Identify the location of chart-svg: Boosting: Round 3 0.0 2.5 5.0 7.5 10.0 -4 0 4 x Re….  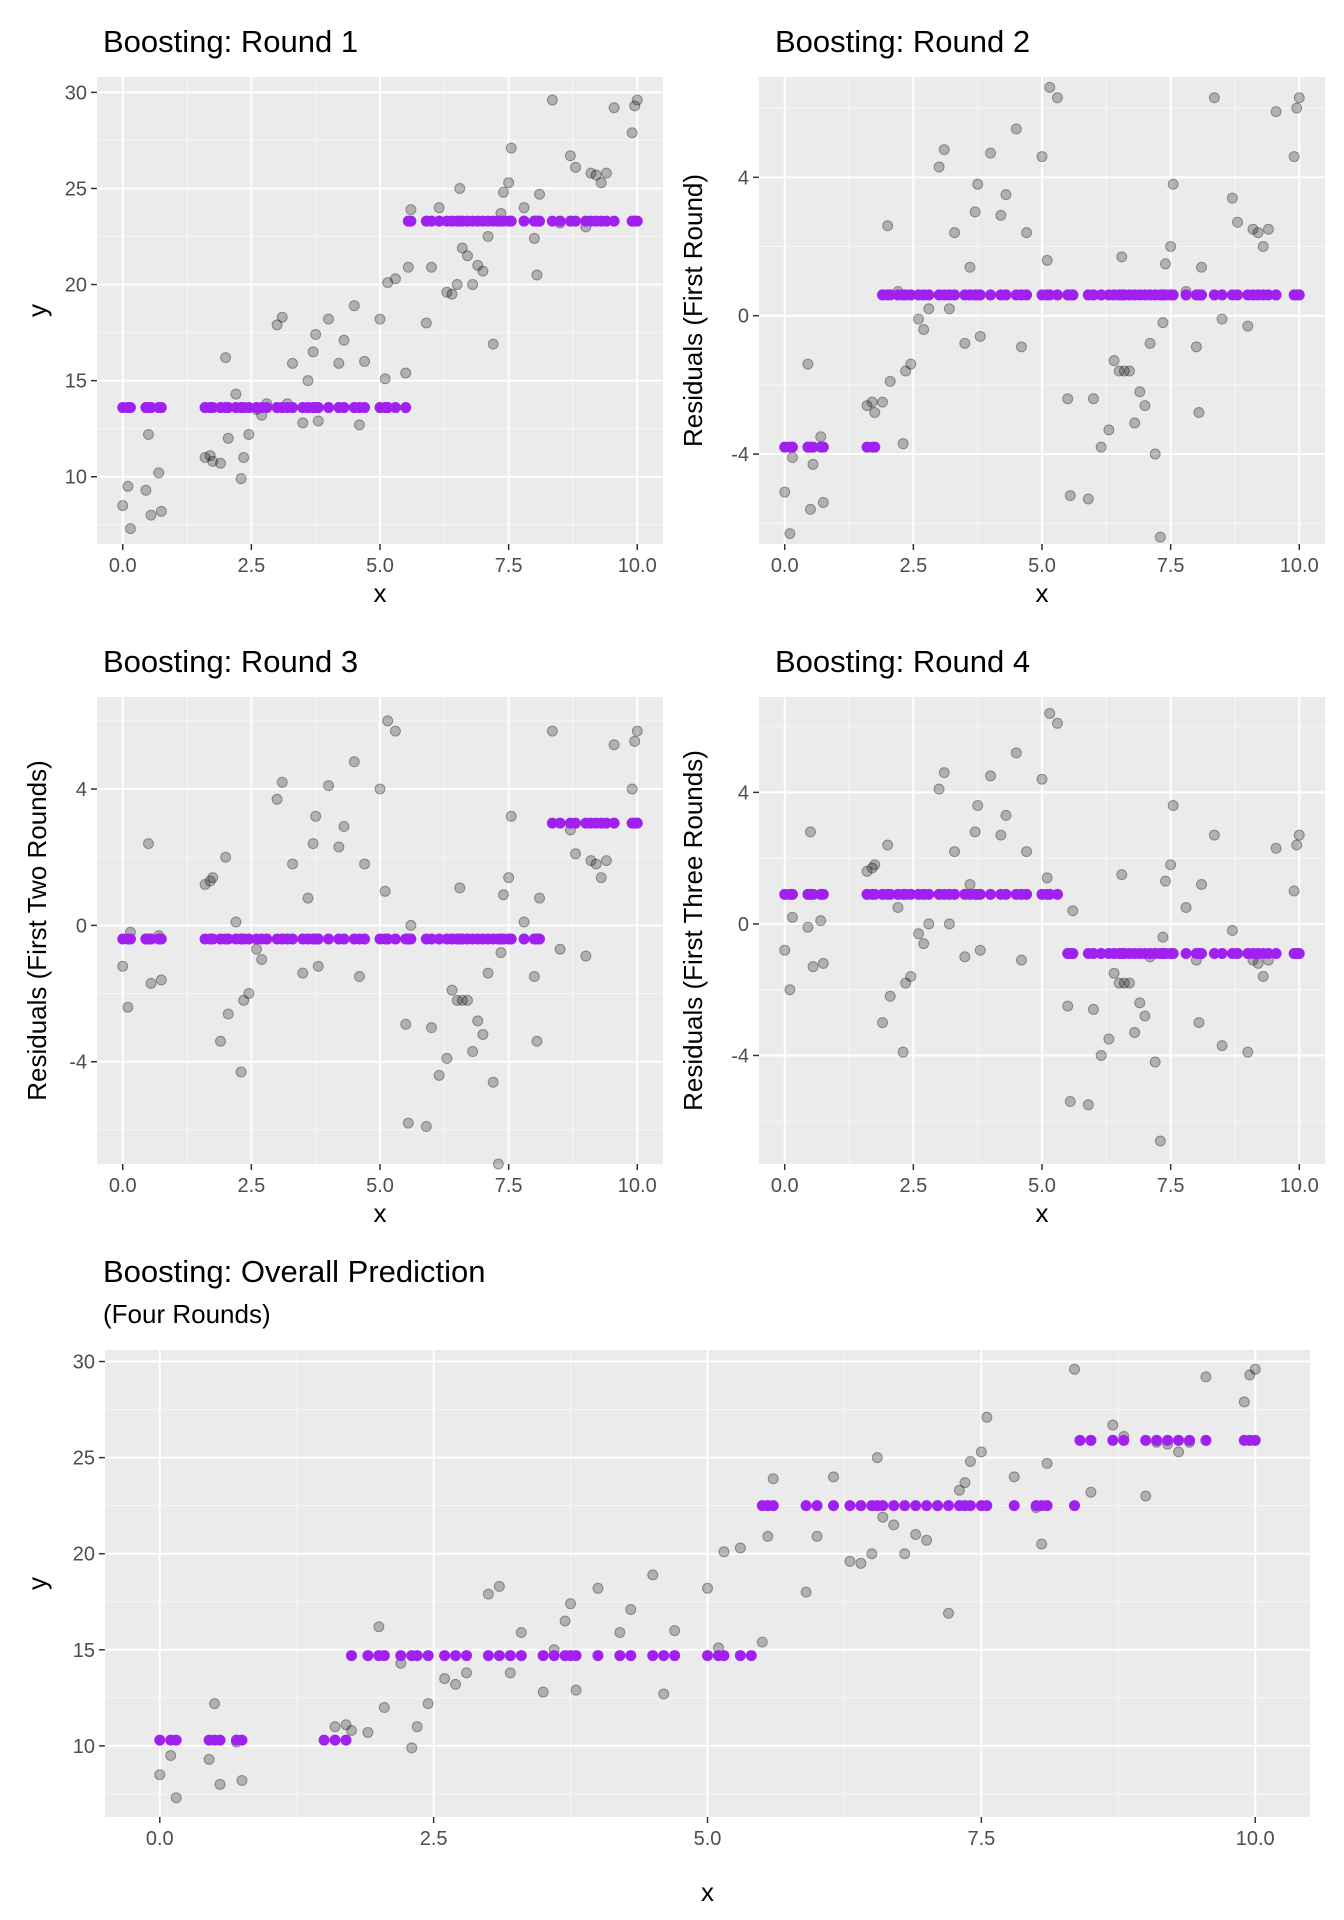
(342, 936).